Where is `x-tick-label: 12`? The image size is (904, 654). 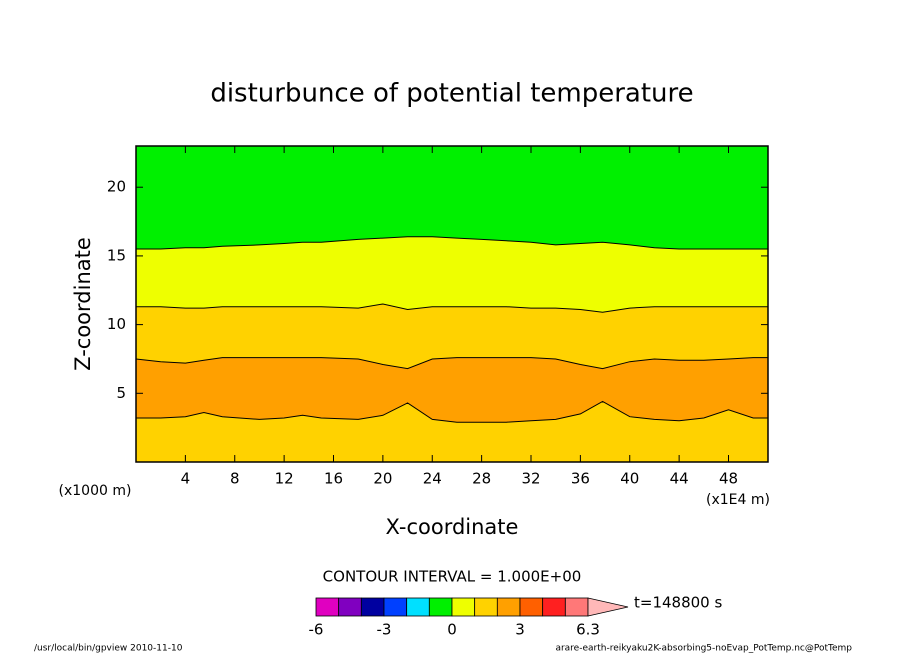 x-tick-label: 12 is located at coordinates (284, 479).